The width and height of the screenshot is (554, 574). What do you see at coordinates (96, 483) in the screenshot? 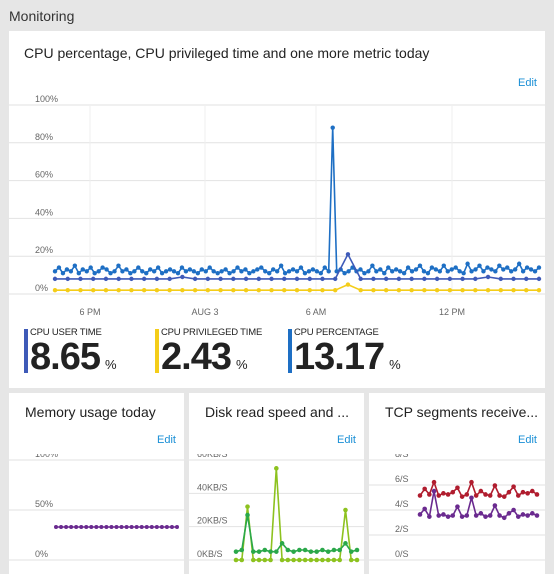
I see `memory-tile: Memory usage today Edit 100% 50% 0%` at bounding box center [96, 483].